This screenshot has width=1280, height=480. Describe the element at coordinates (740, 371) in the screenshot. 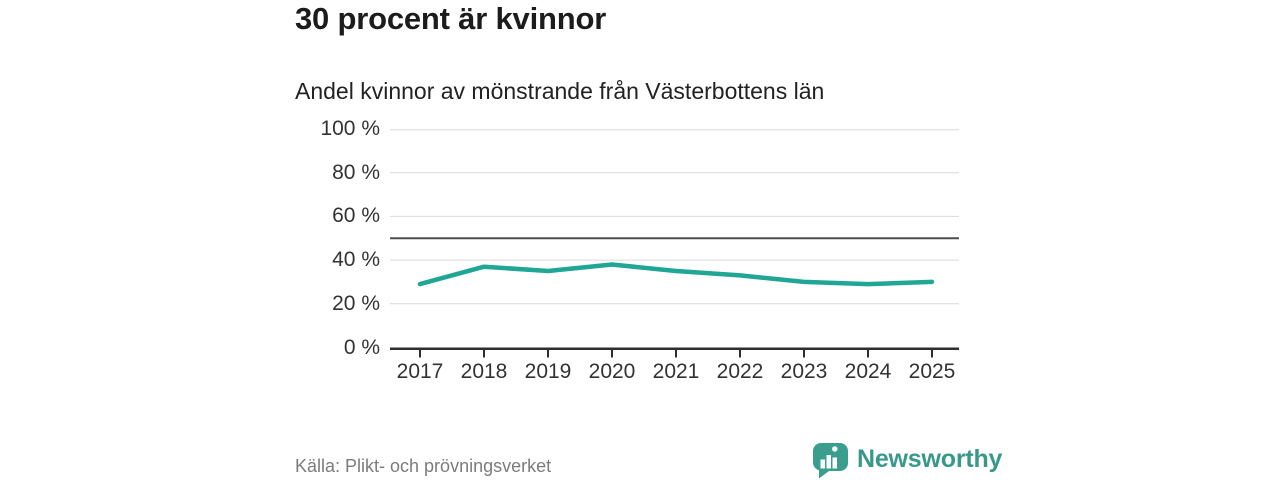

I see `x-axis-tick-label: 2022` at that location.